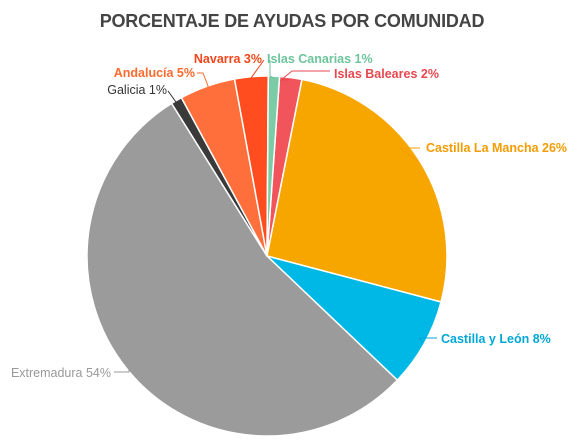 Image resolution: width=584 pixels, height=443 pixels. What do you see at coordinates (386, 74) in the screenshot?
I see `slice-label: Islas Baleares 2%` at bounding box center [386, 74].